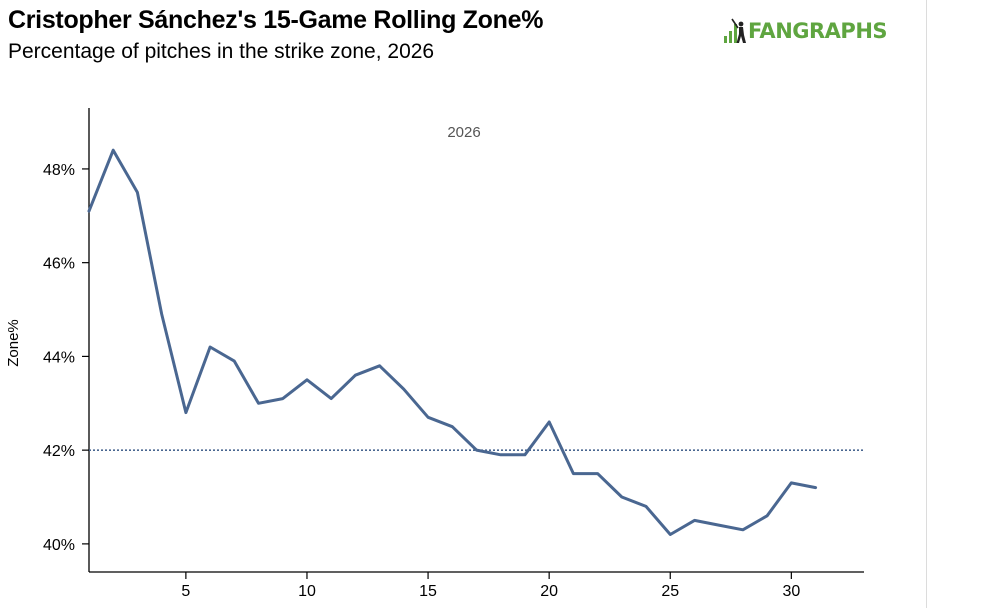 This screenshot has width=1000, height=608. Describe the element at coordinates (670, 591) in the screenshot. I see `x-tick-label: 25` at that location.